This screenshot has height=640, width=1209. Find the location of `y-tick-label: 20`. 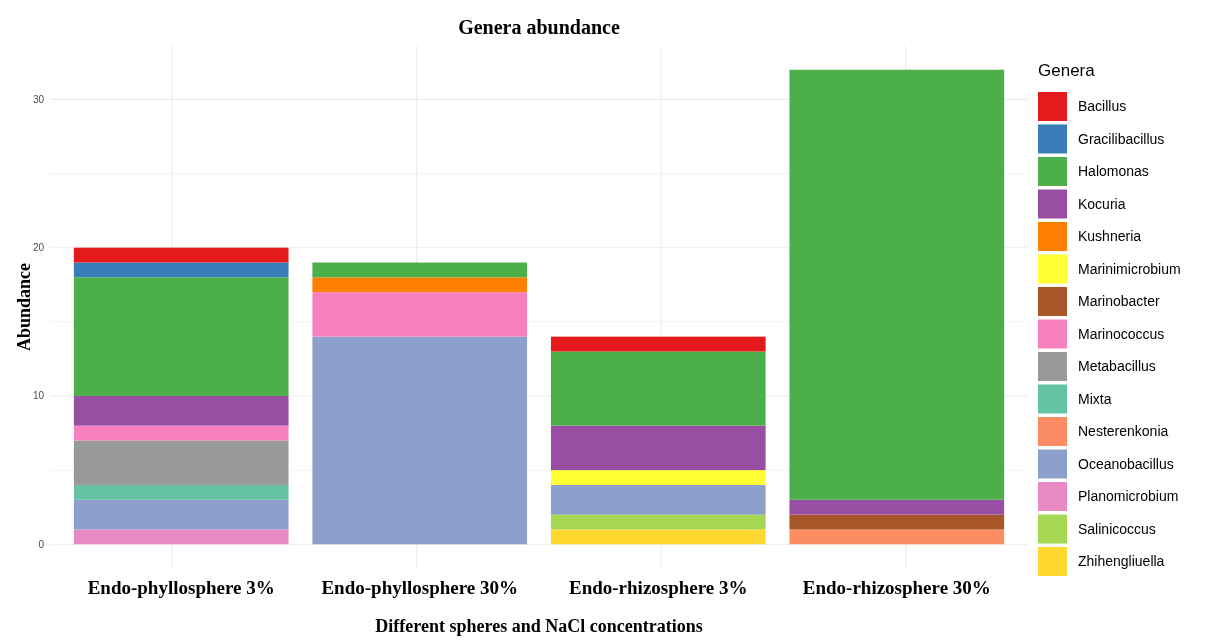

y-tick-label: 20 is located at coordinates (38, 248).